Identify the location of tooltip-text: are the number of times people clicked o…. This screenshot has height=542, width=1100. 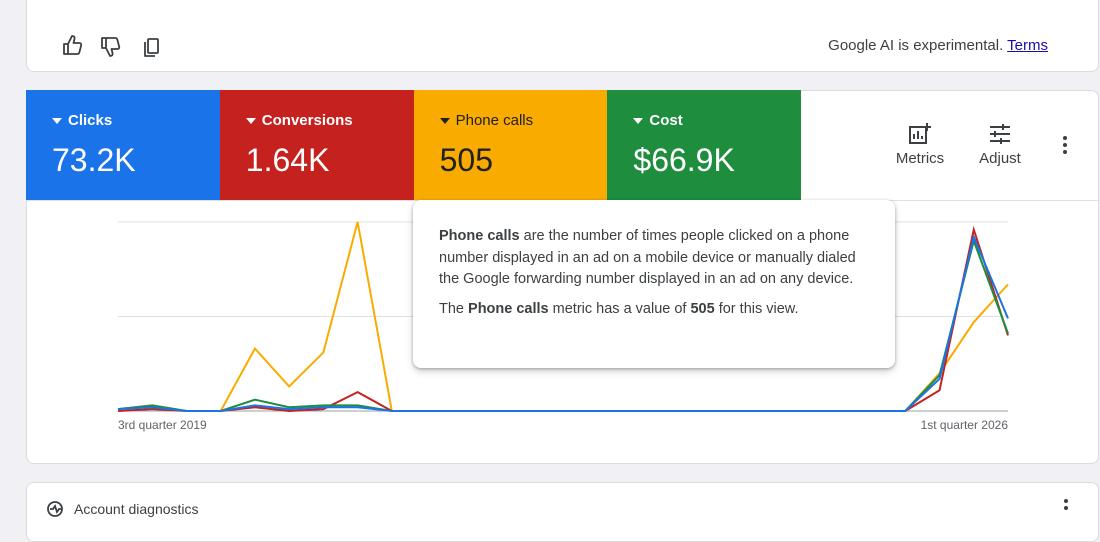
(647, 257).